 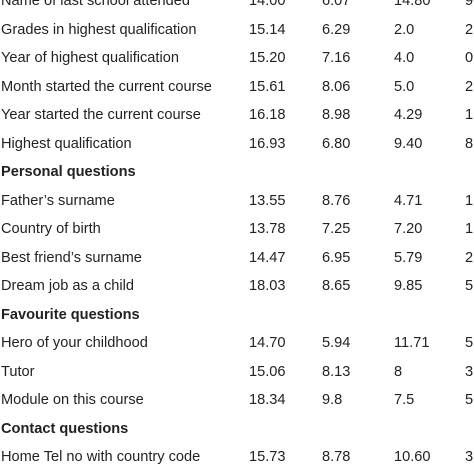 What do you see at coordinates (336, 4) in the screenshot?
I see `value-cell-2: 6.07` at bounding box center [336, 4].